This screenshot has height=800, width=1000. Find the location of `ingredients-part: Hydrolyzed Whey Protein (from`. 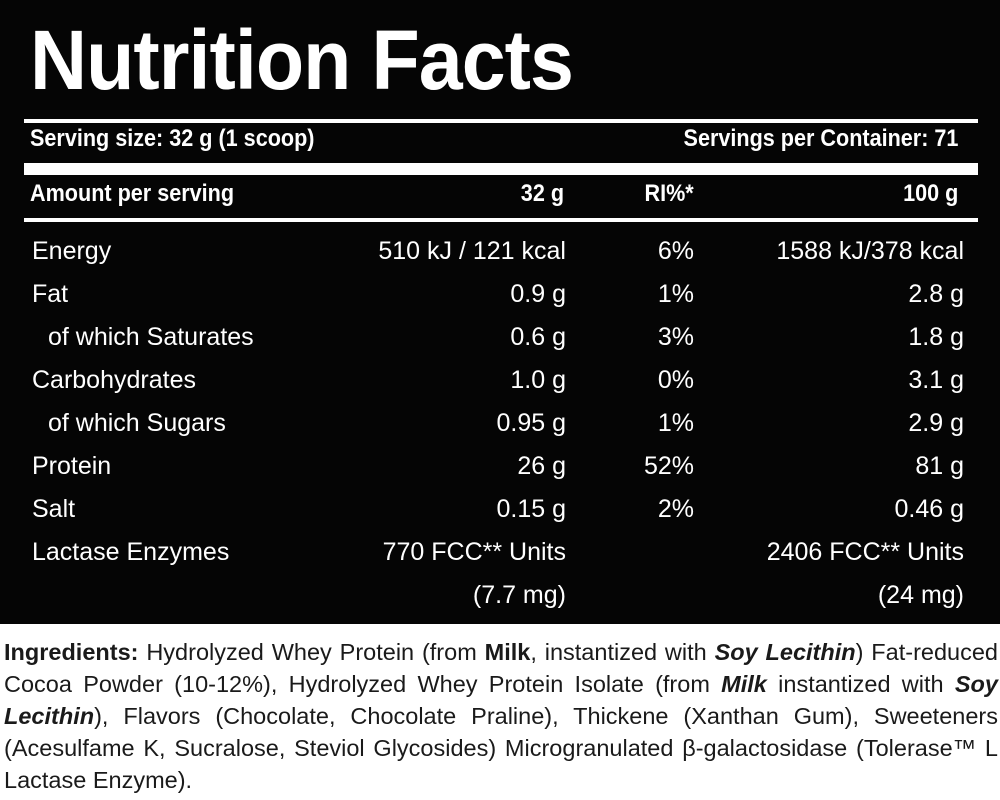

ingredients-part: Hydrolyzed Whey Protein (from is located at coordinates (311, 652).